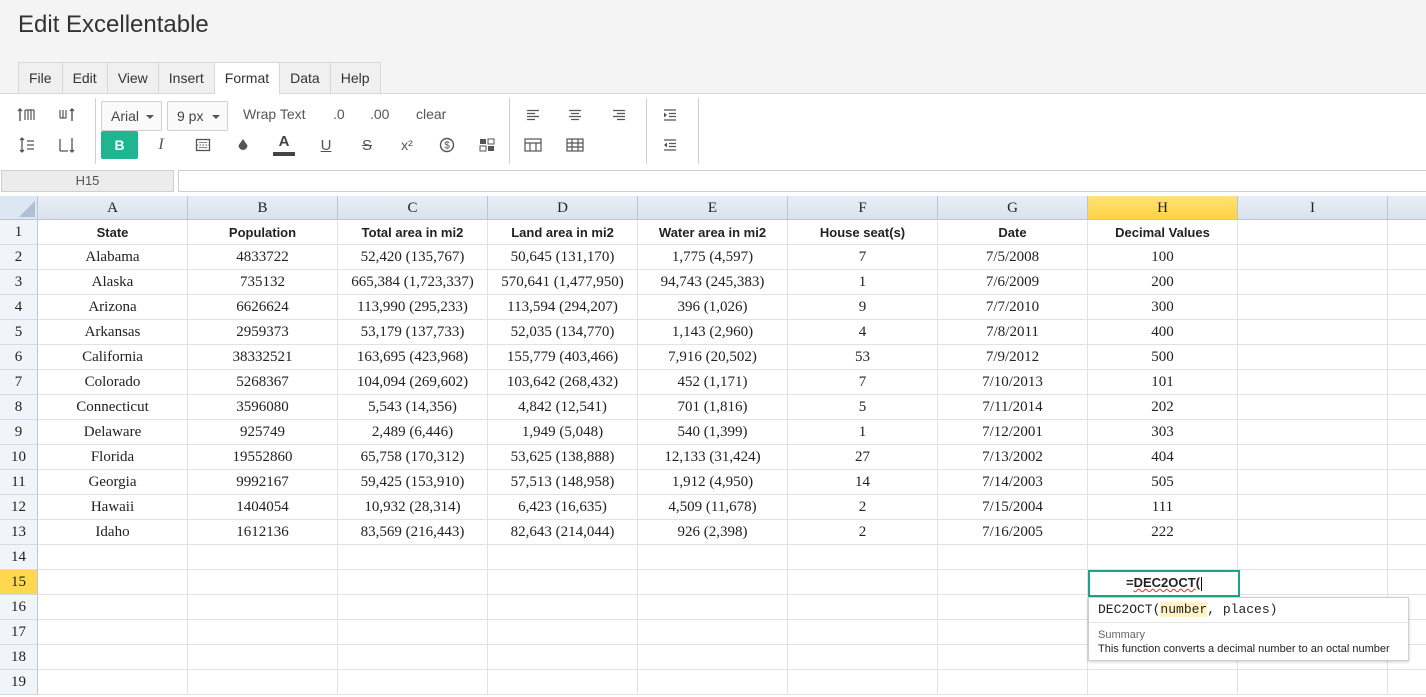 Image resolution: width=1426 pixels, height=697 pixels. I want to click on row-header-7: 7, so click(19, 382).